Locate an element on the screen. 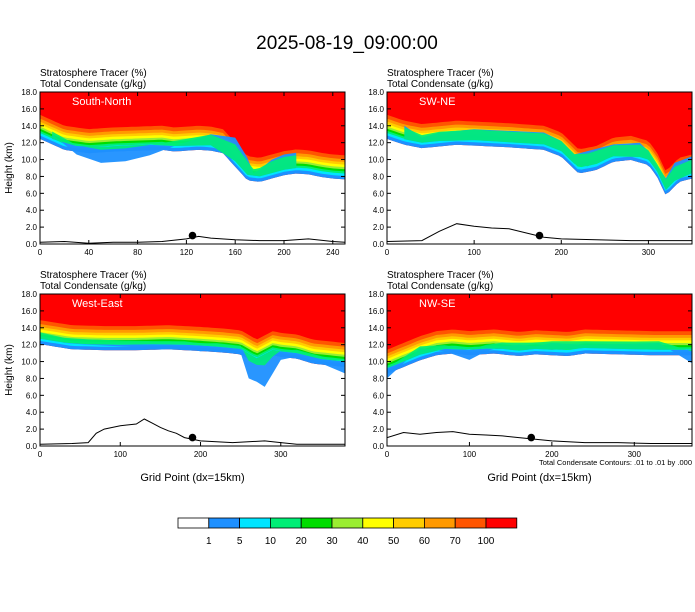 Image resolution: width=695 pixels, height=612 pixels. colorbar-label: 30 is located at coordinates (332, 541).